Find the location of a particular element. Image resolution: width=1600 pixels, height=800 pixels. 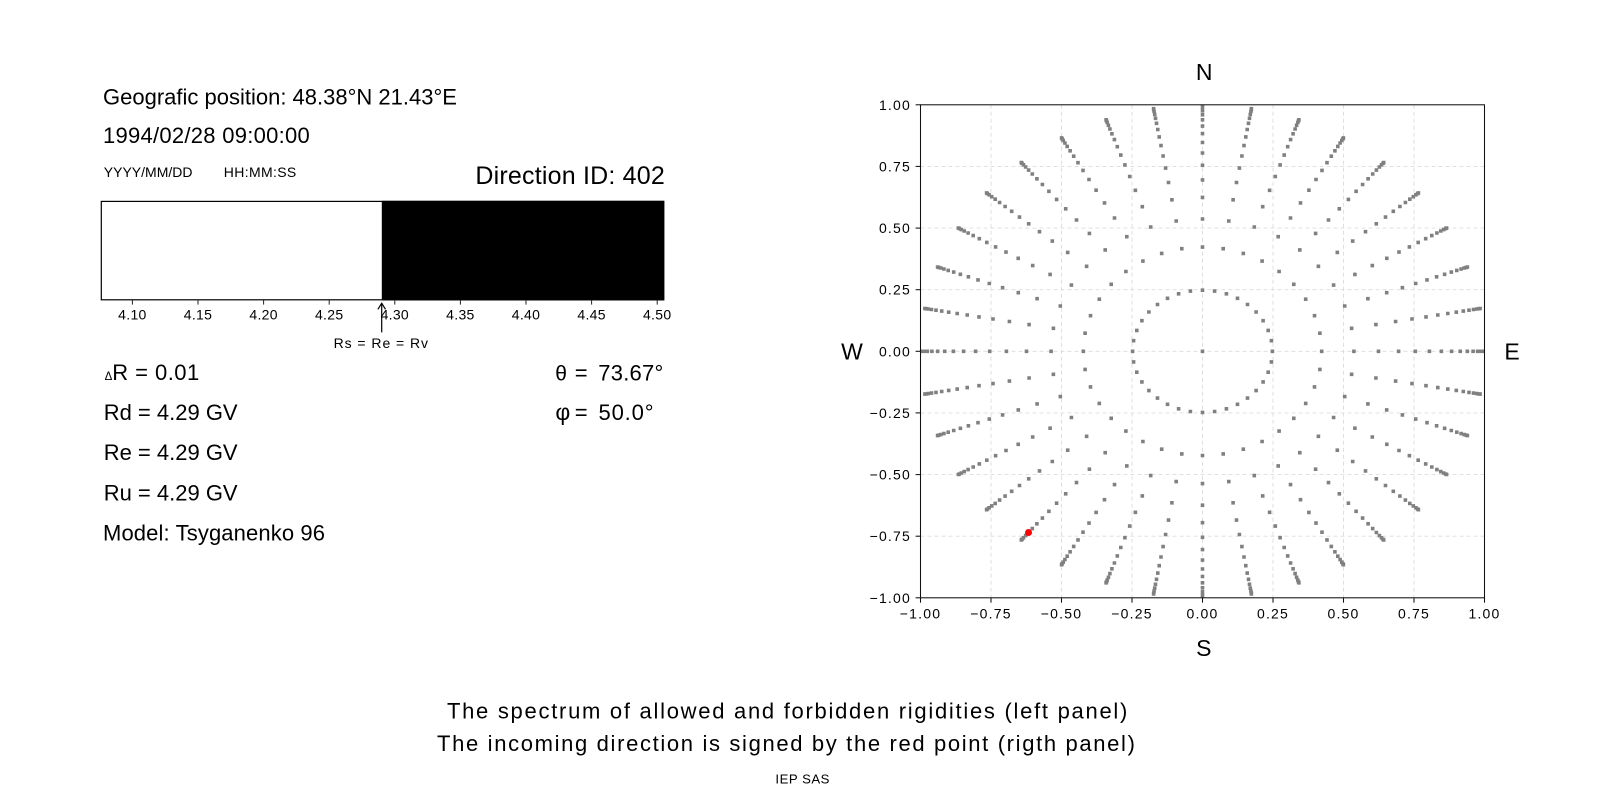

svg-text: IEP SAS is located at coordinates (802, 779).